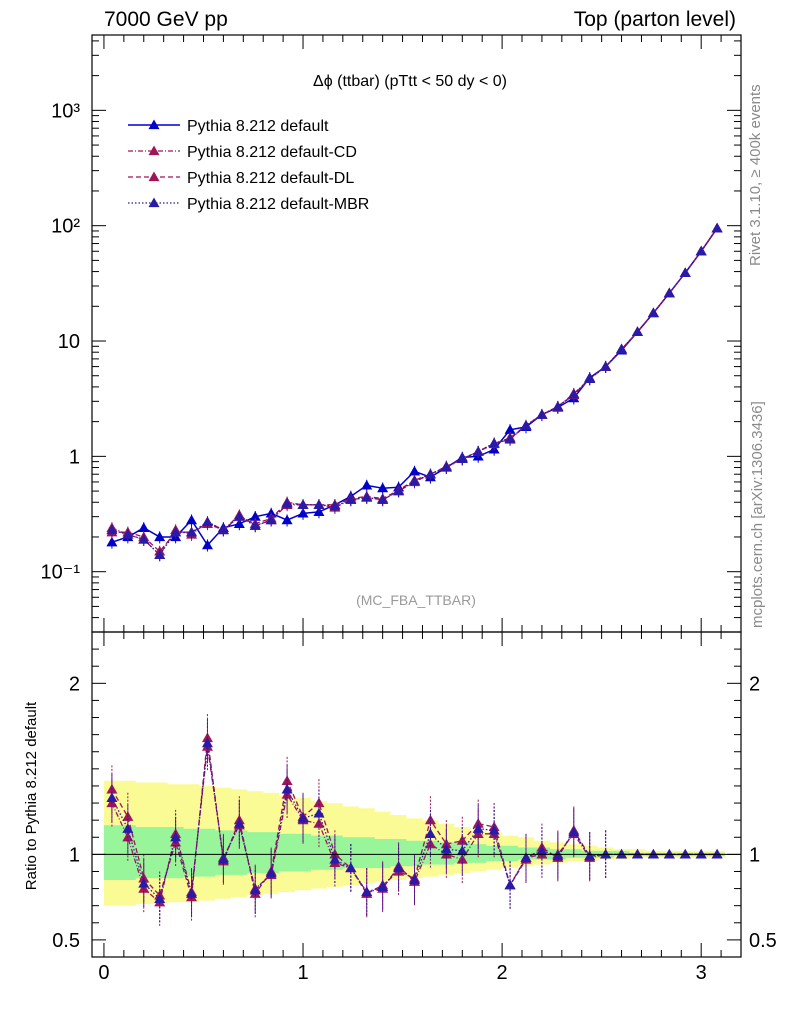 The width and height of the screenshot is (786, 1024). Describe the element at coordinates (701, 973) in the screenshot. I see `x-tick-label: 3` at that location.